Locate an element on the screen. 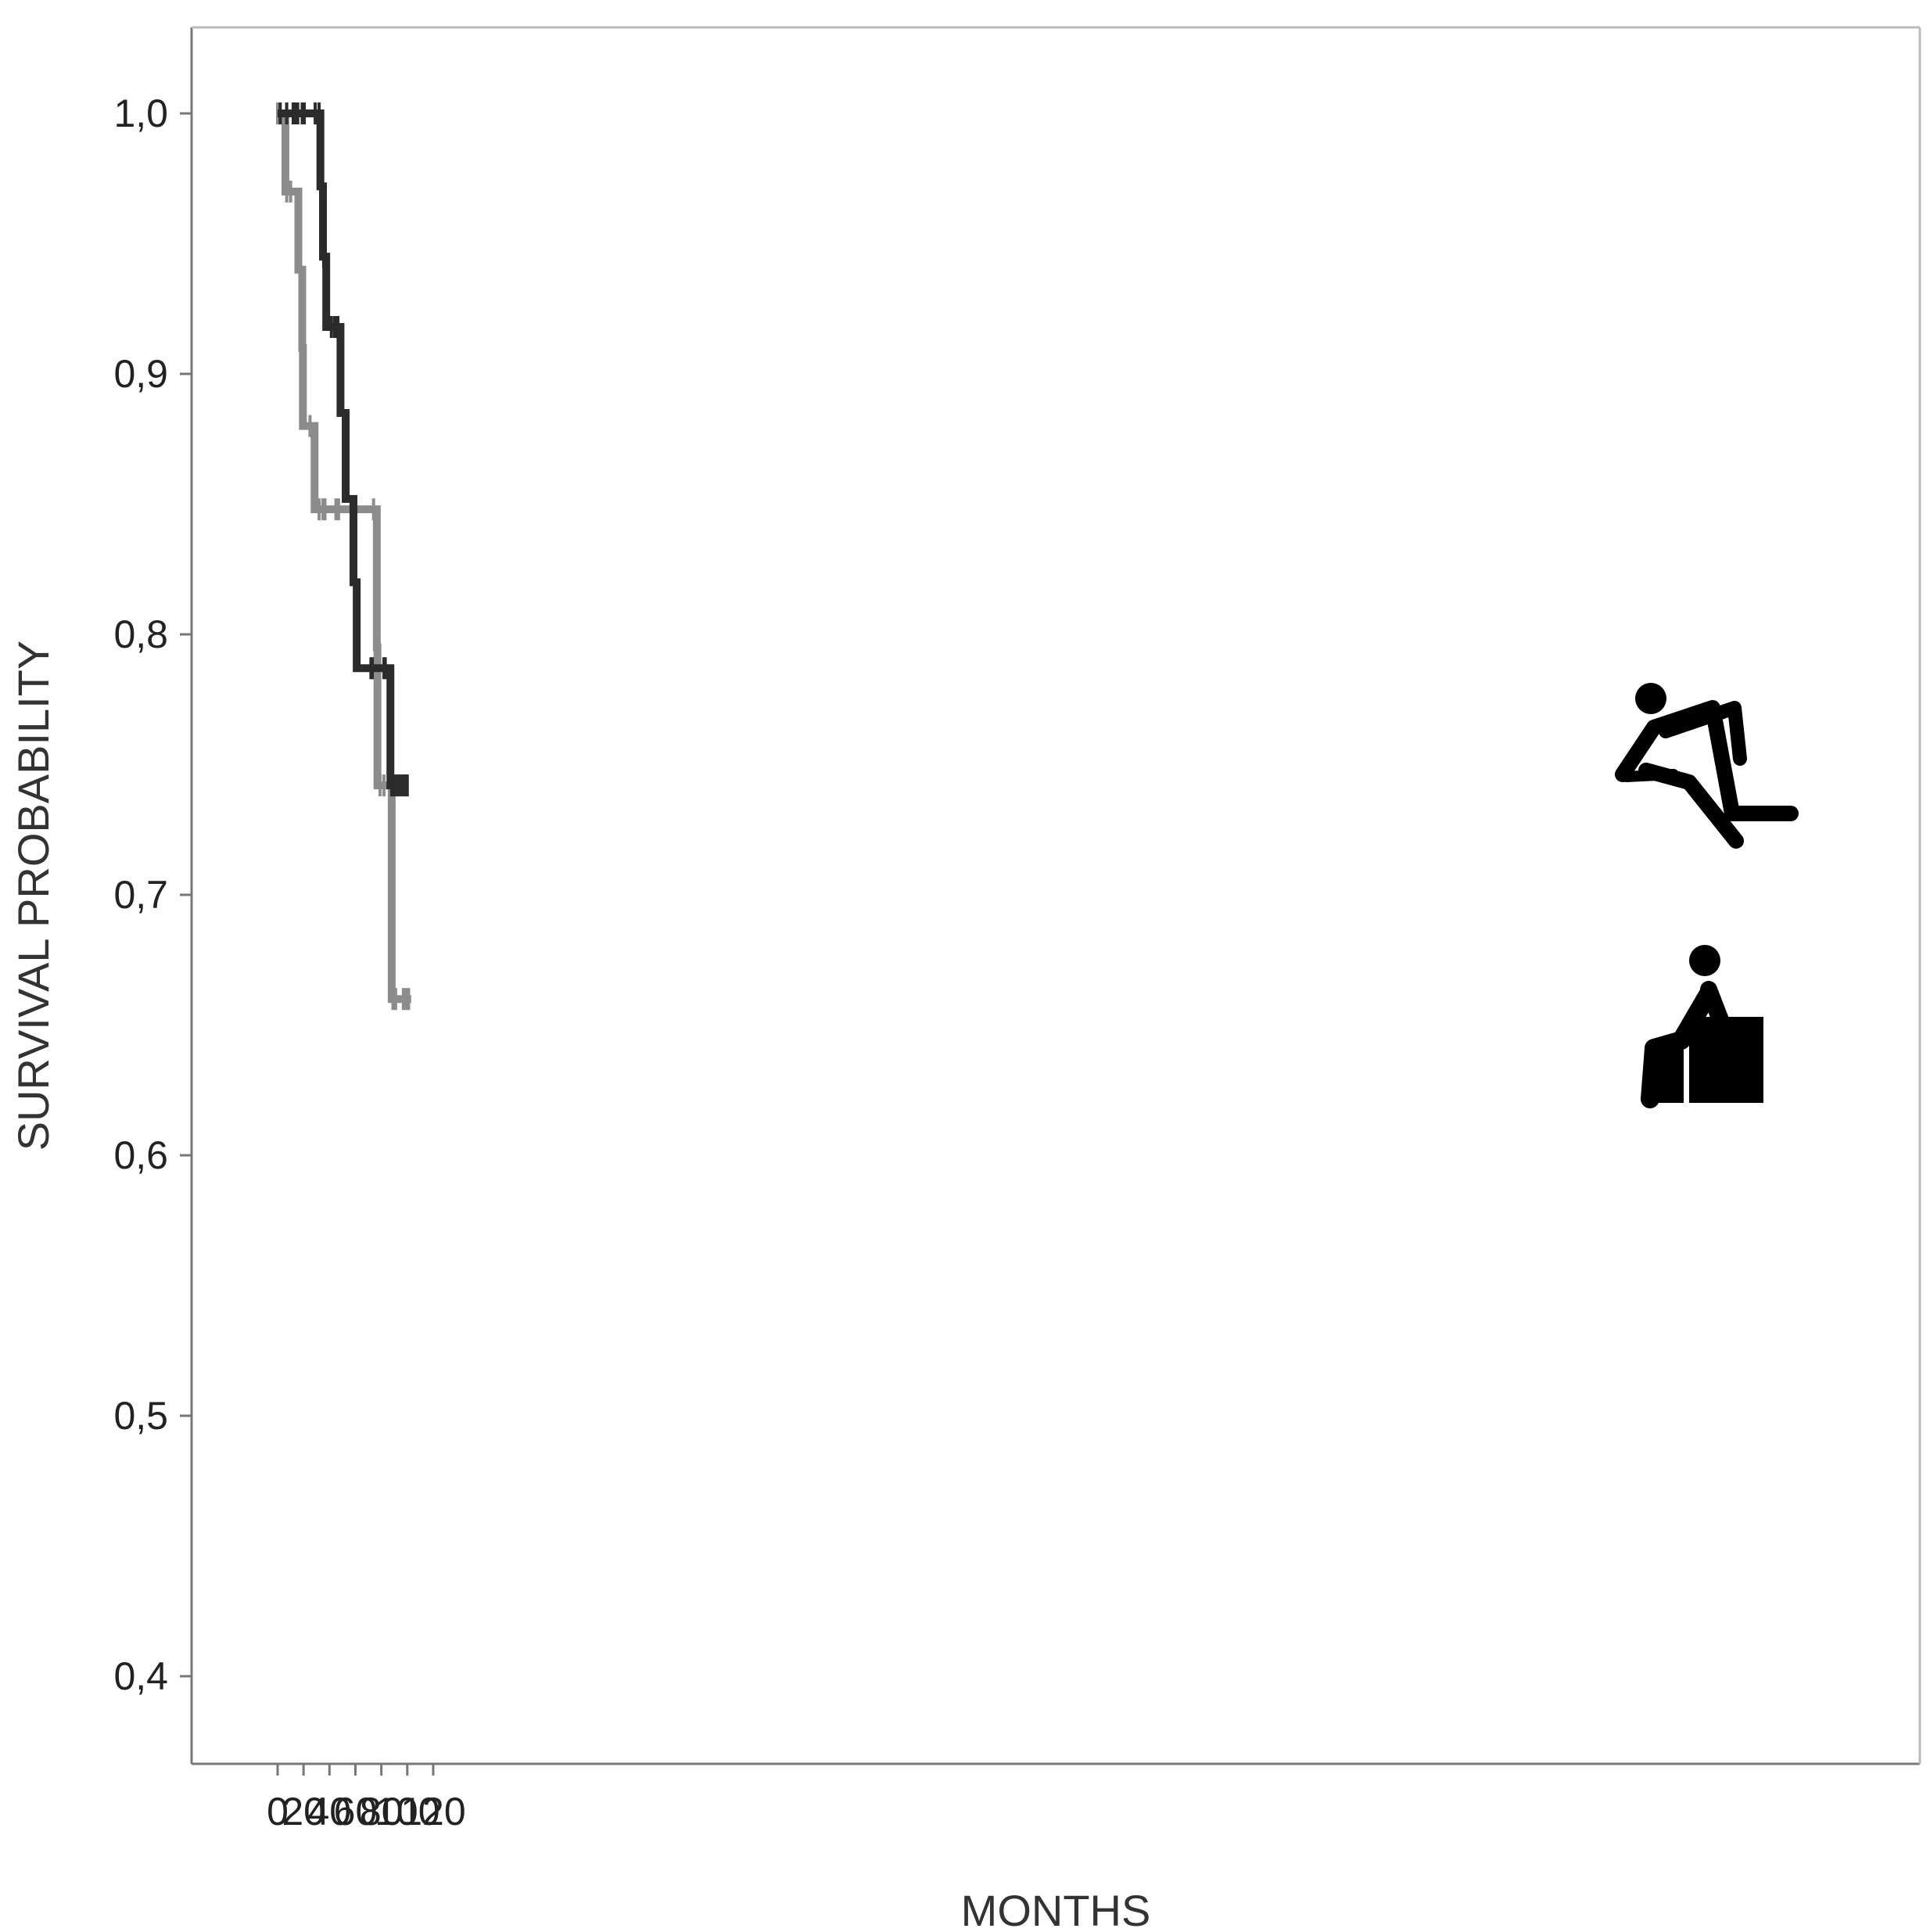 This screenshot has width=1930, height=1932. y-tick-label: 1,0 is located at coordinates (140, 114).